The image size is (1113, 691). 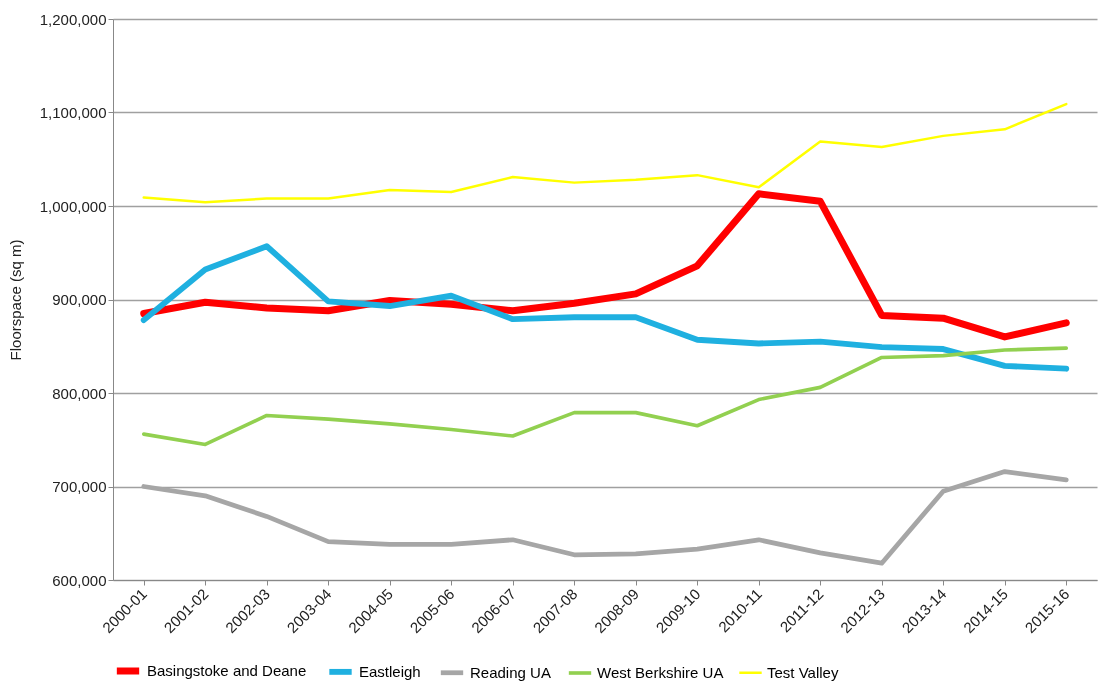 I want to click on y-tick-label: 700,000, so click(x=79, y=486).